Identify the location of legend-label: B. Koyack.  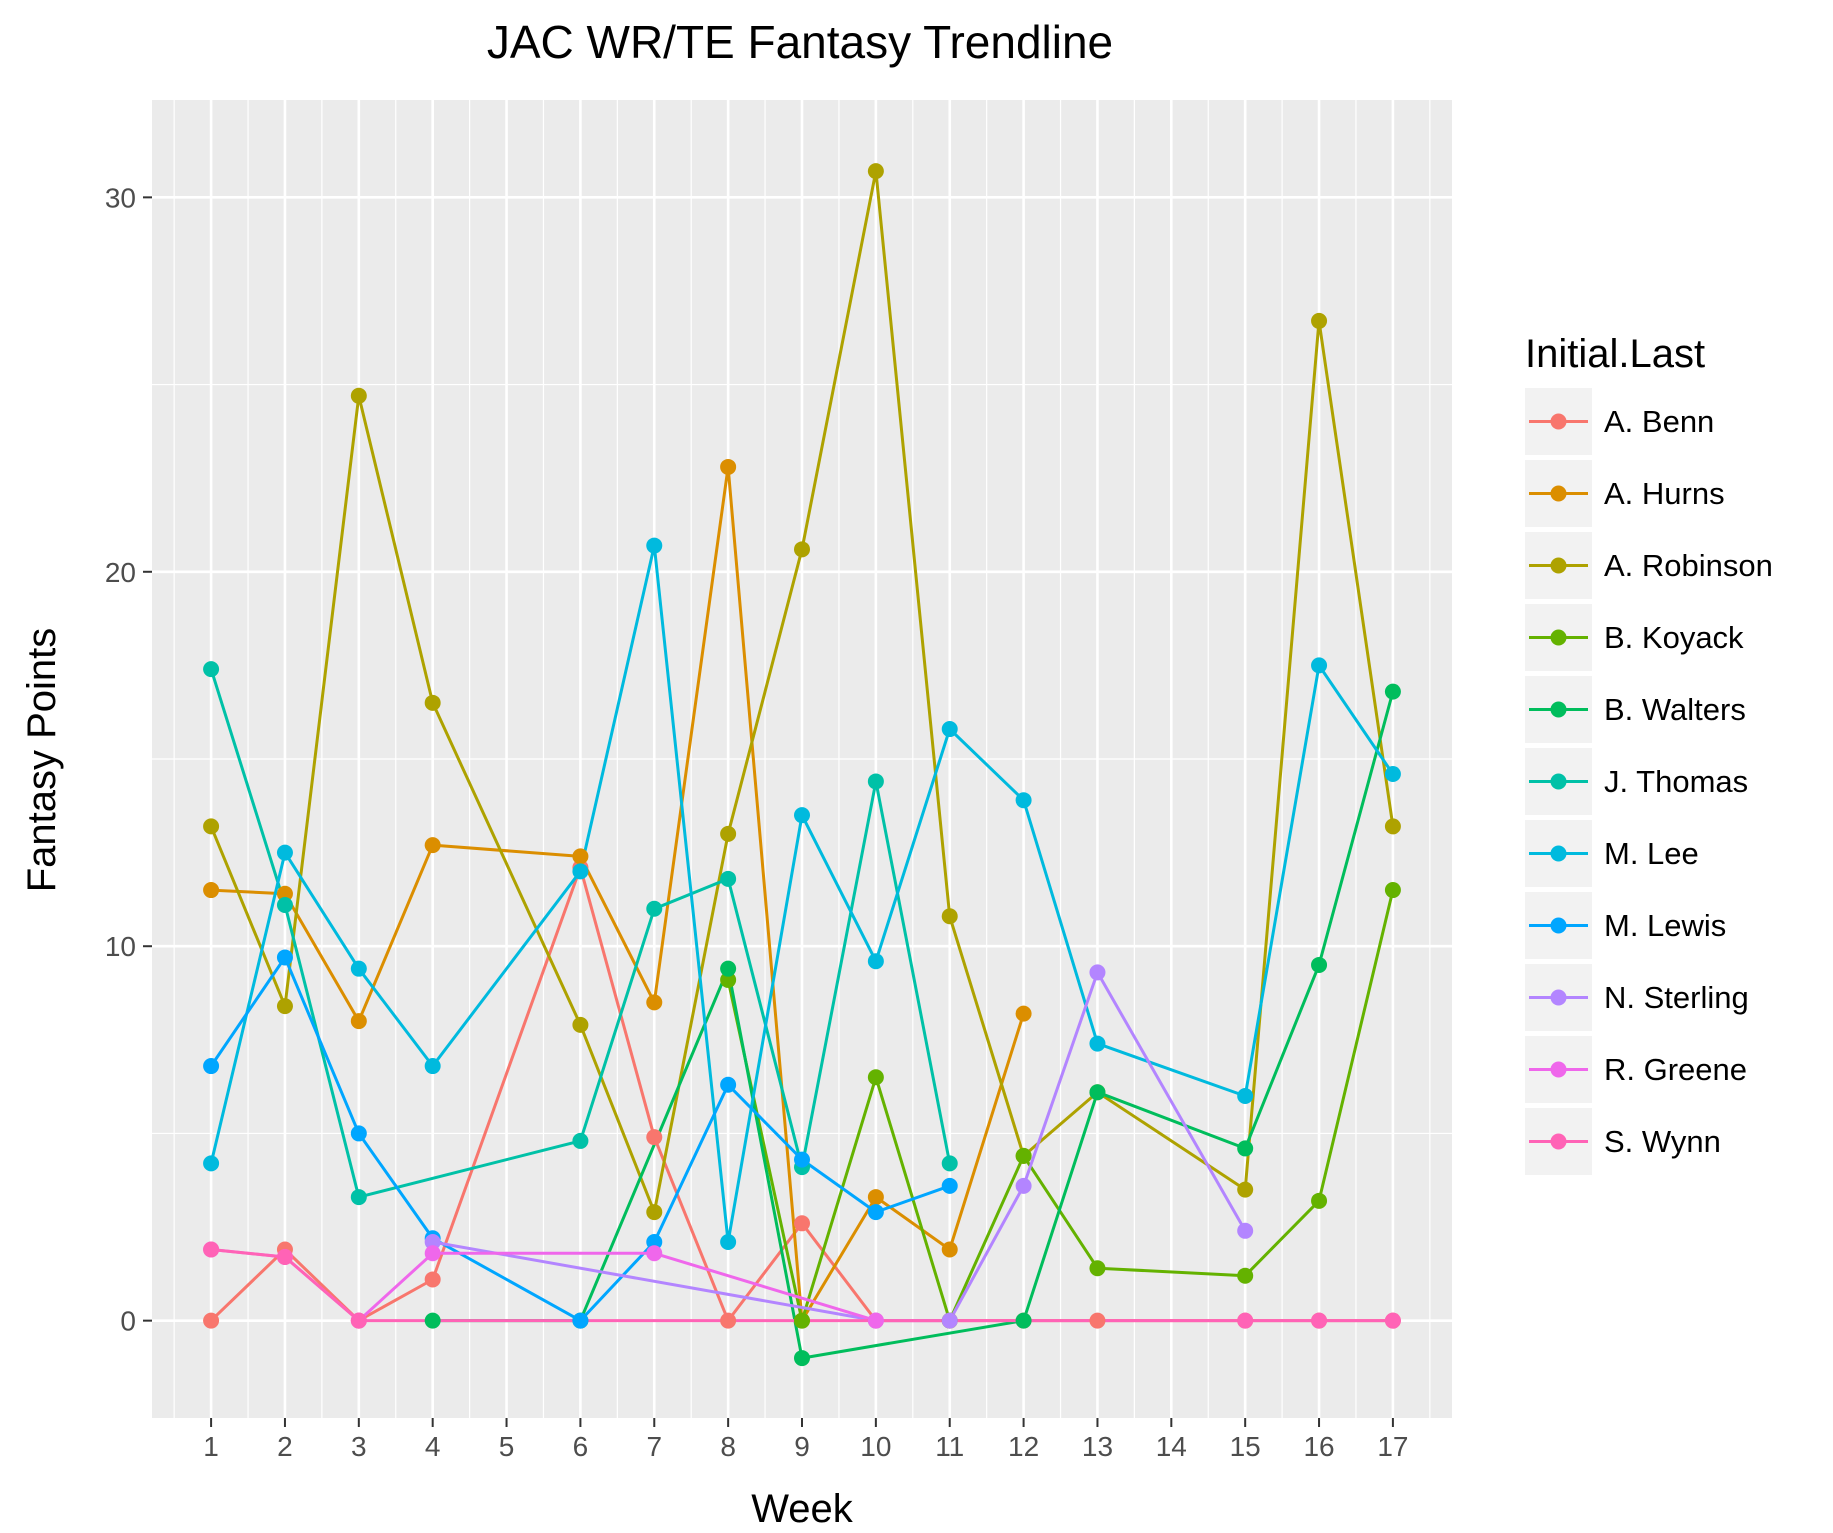
(1674, 637).